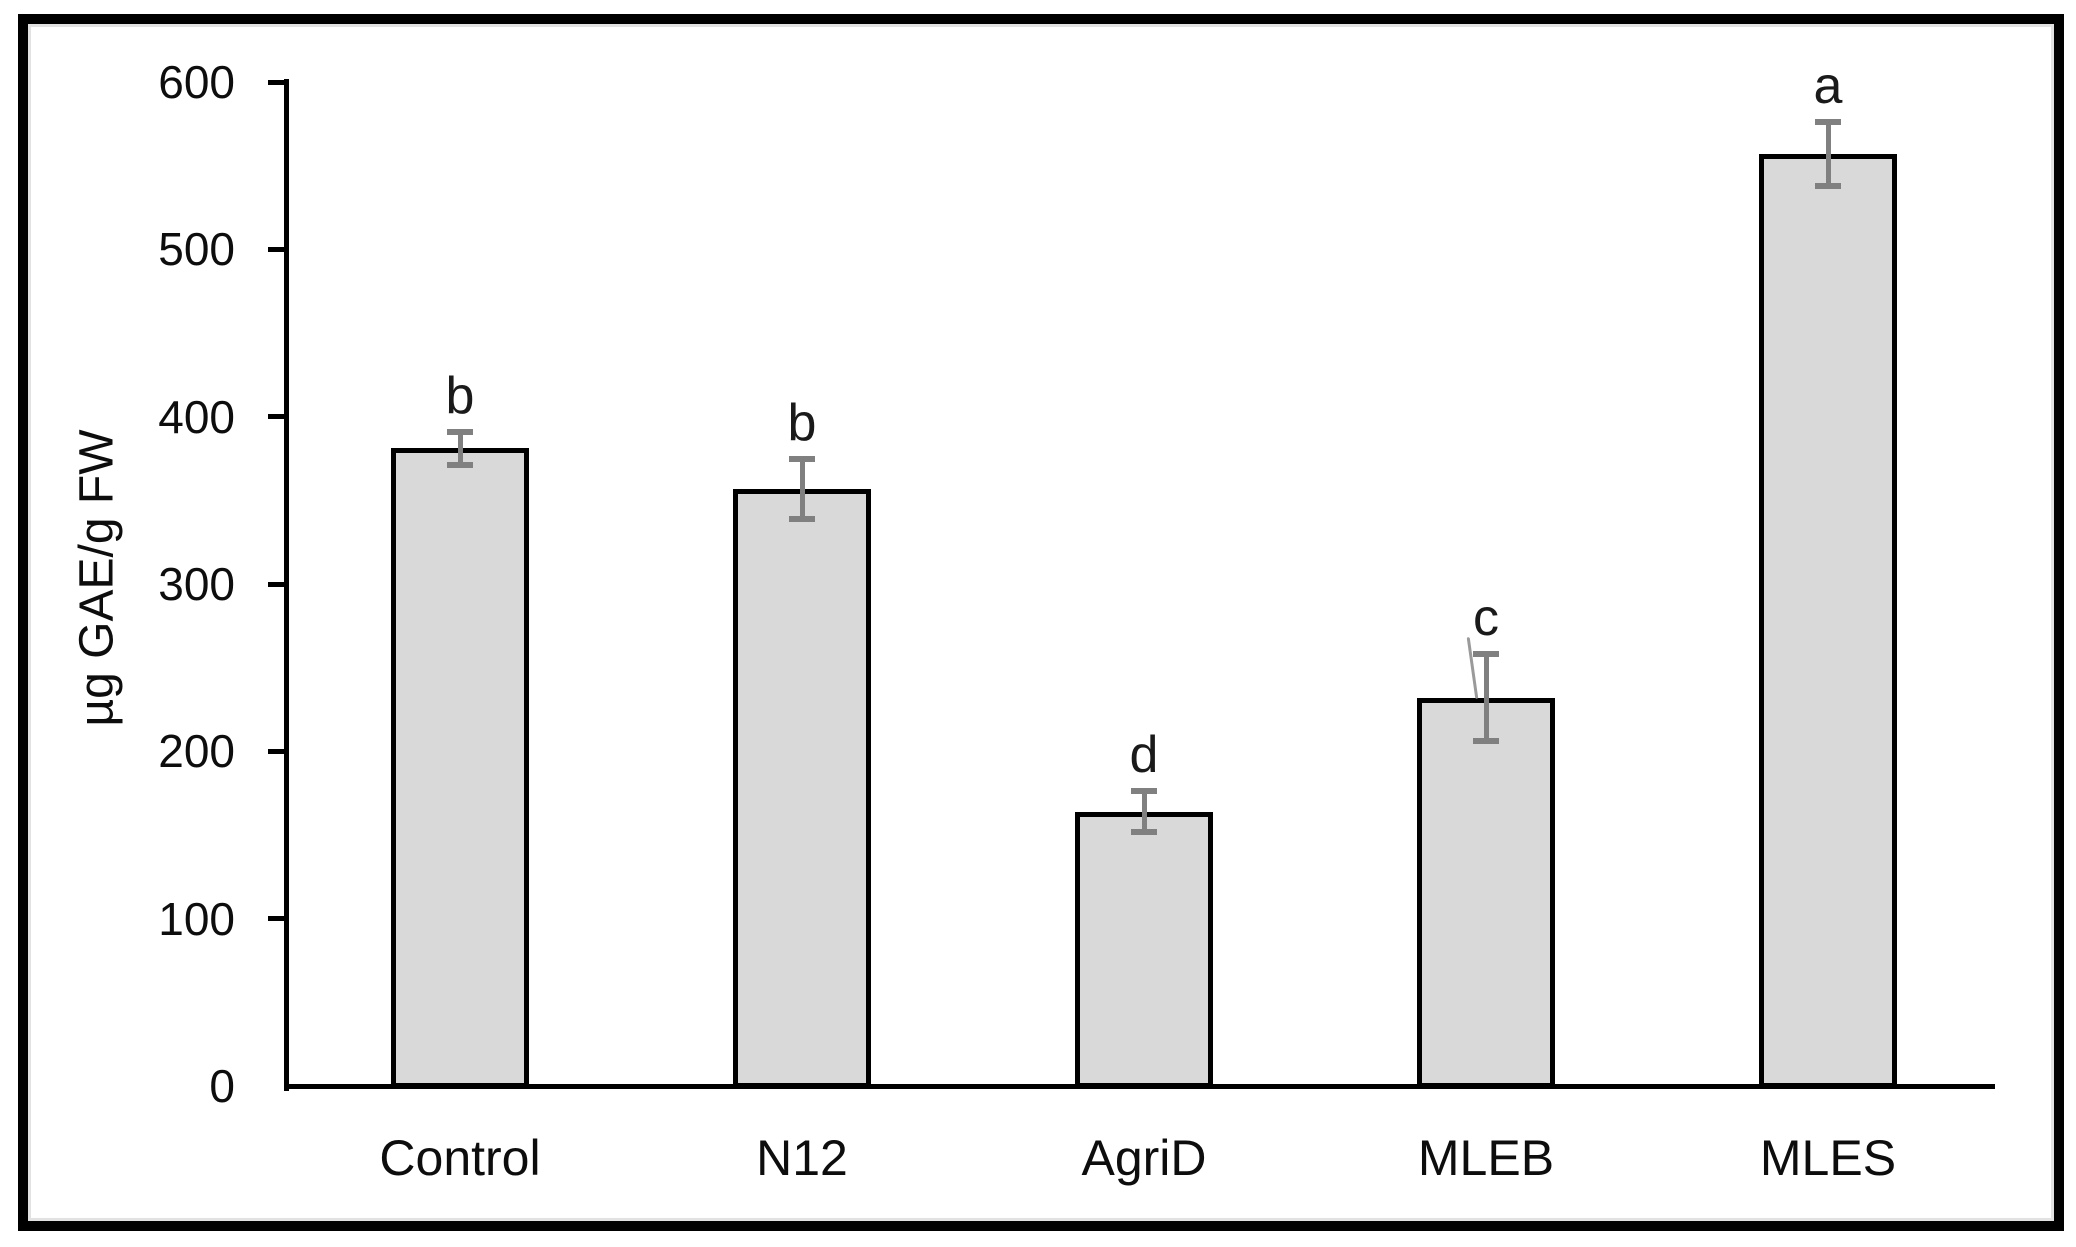 This screenshot has width=2076, height=1247. Describe the element at coordinates (1486, 618) in the screenshot. I see `significance-letter: c` at that location.